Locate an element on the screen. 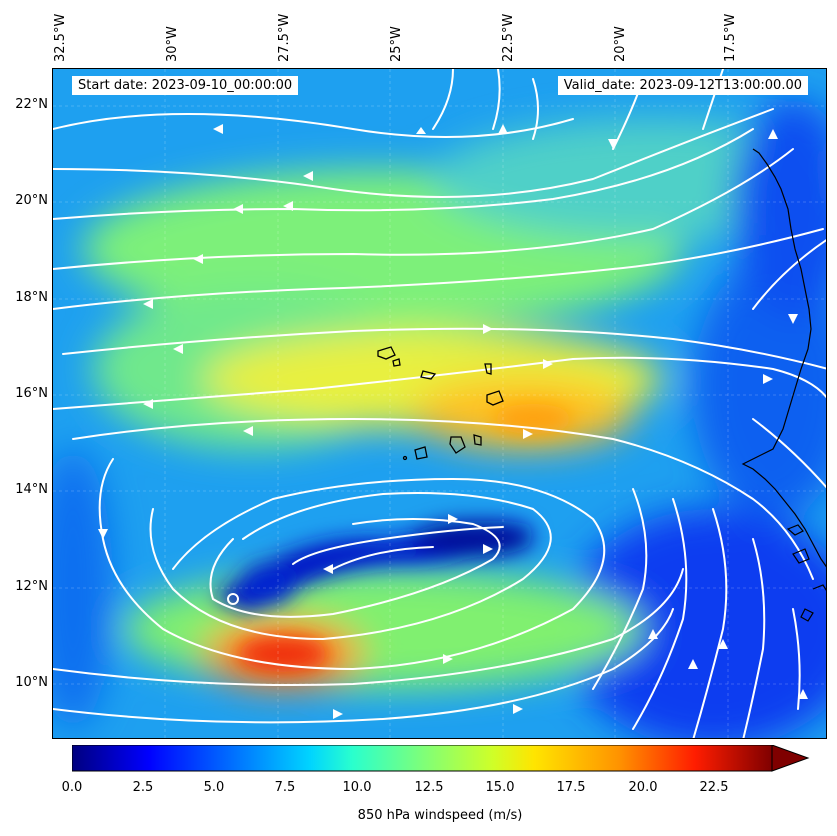 This screenshot has height=836, width=837. lon-label: 27.5°W is located at coordinates (284, 37).